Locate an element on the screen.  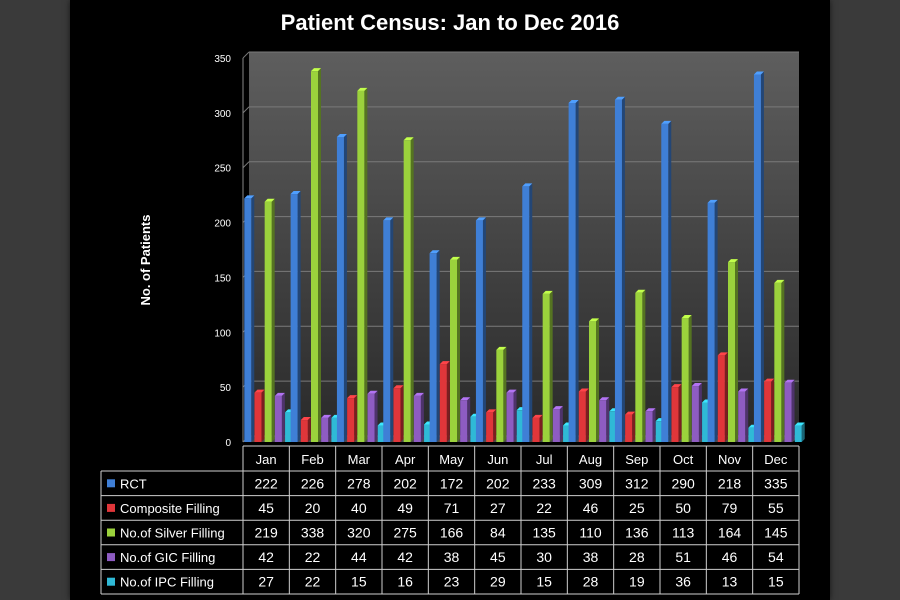
data-label: 16 is located at coordinates (405, 582).